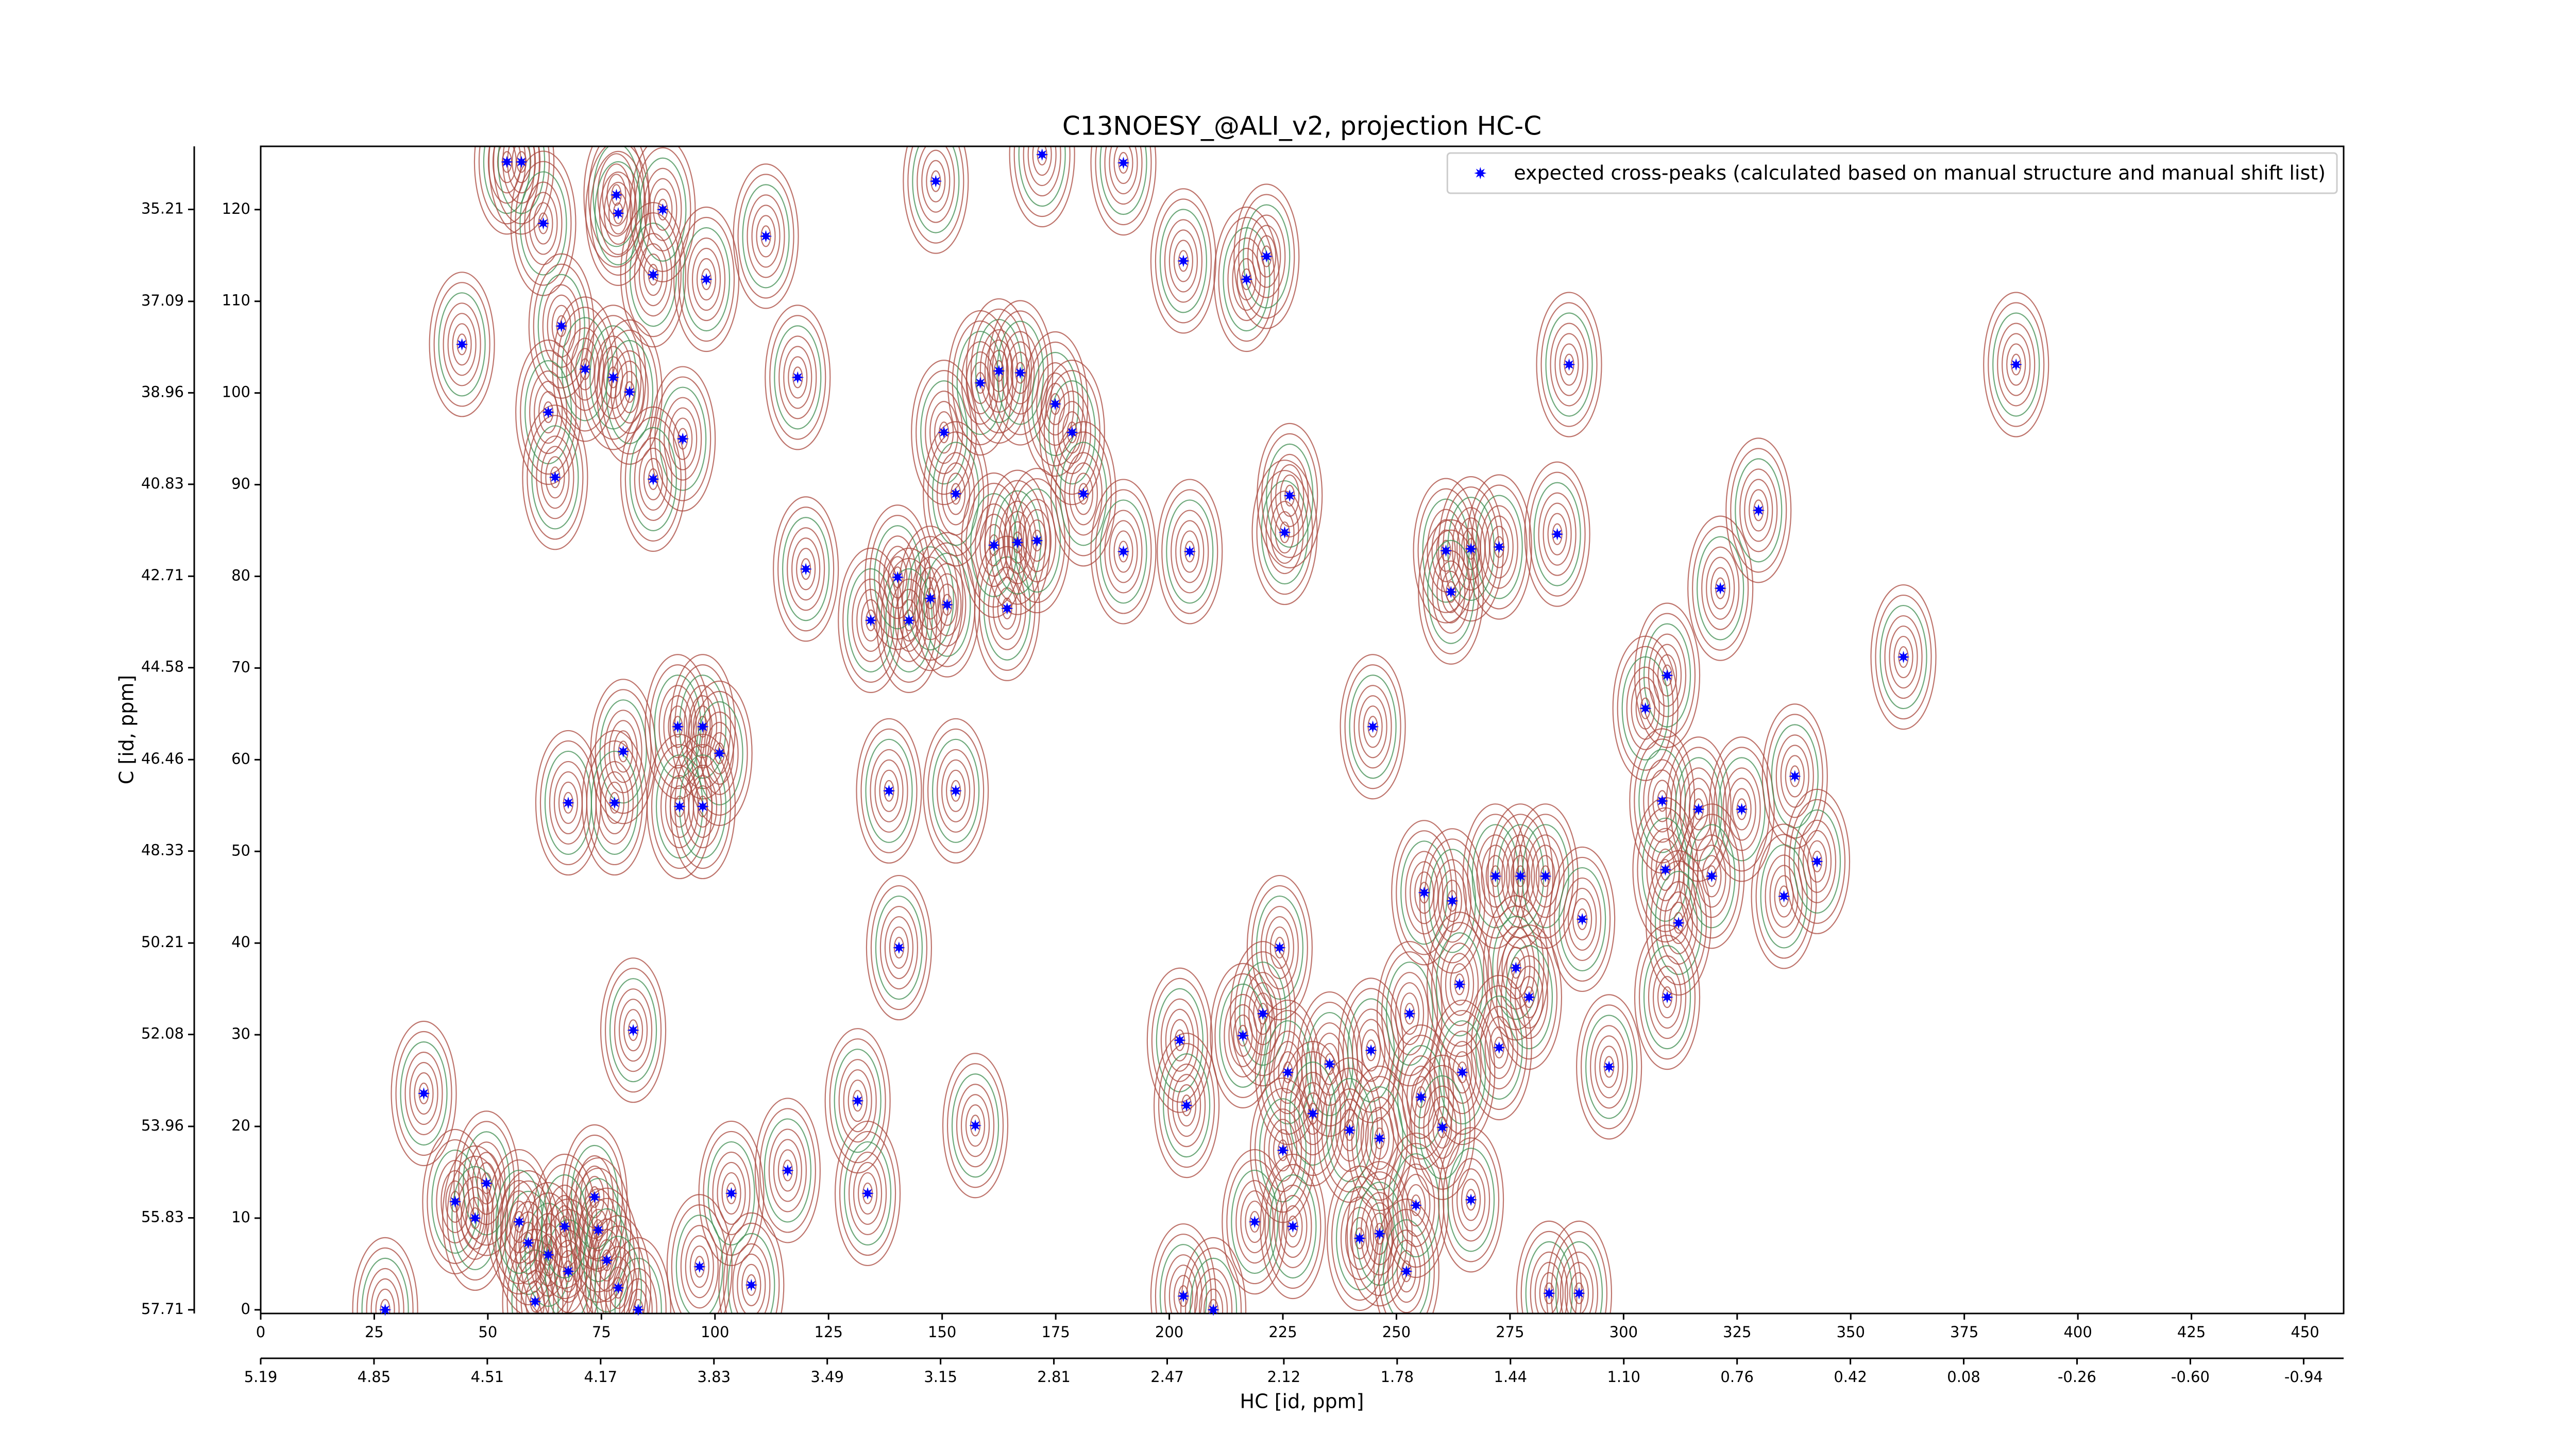 This screenshot has width=2576, height=1449. Describe the element at coordinates (162, 1033) in the screenshot. I see `y2-tick-label: 52.08` at that location.